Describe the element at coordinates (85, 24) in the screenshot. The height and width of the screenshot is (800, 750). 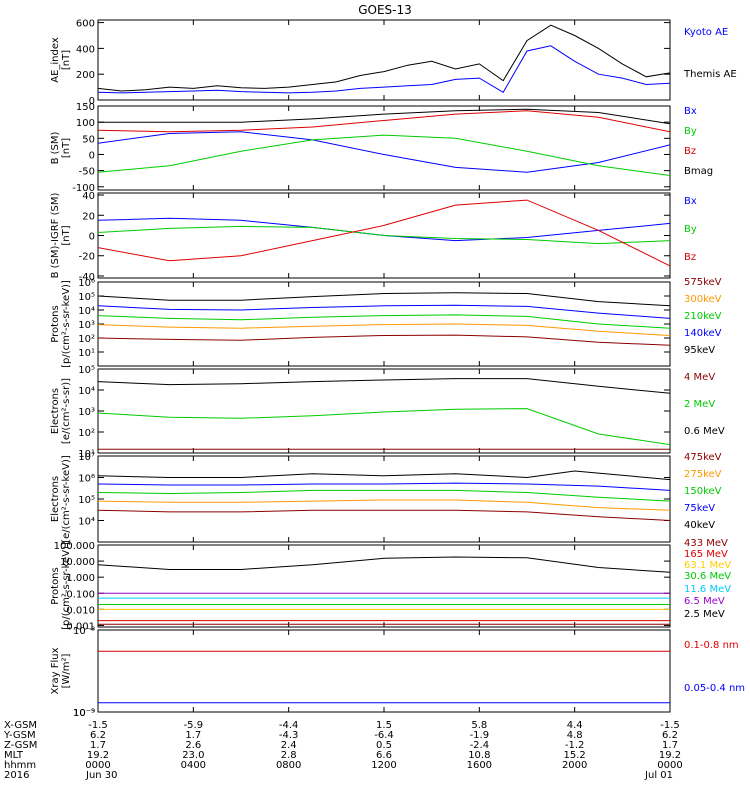
I see `y-tick-label: 600` at that location.